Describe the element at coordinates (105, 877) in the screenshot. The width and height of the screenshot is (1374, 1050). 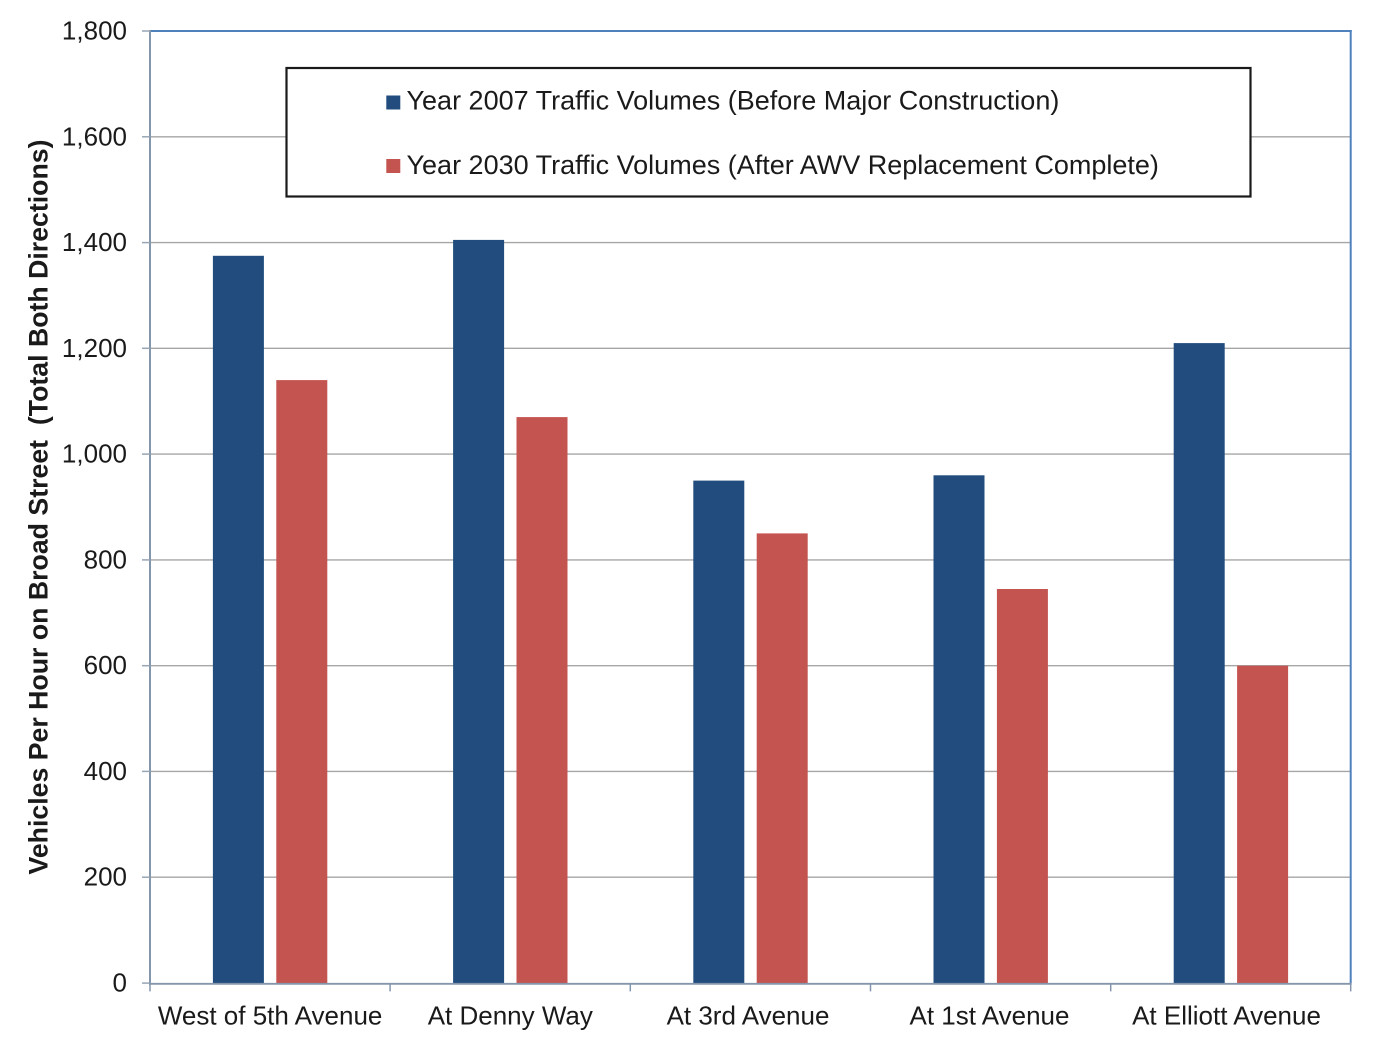
I see `svg-text: 200` at that location.